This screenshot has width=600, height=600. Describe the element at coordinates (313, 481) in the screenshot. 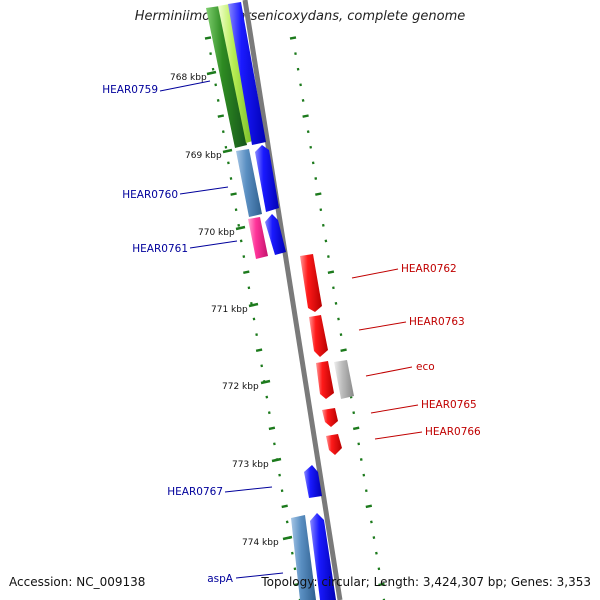

I see `gene-hear0767-blue` at that location.